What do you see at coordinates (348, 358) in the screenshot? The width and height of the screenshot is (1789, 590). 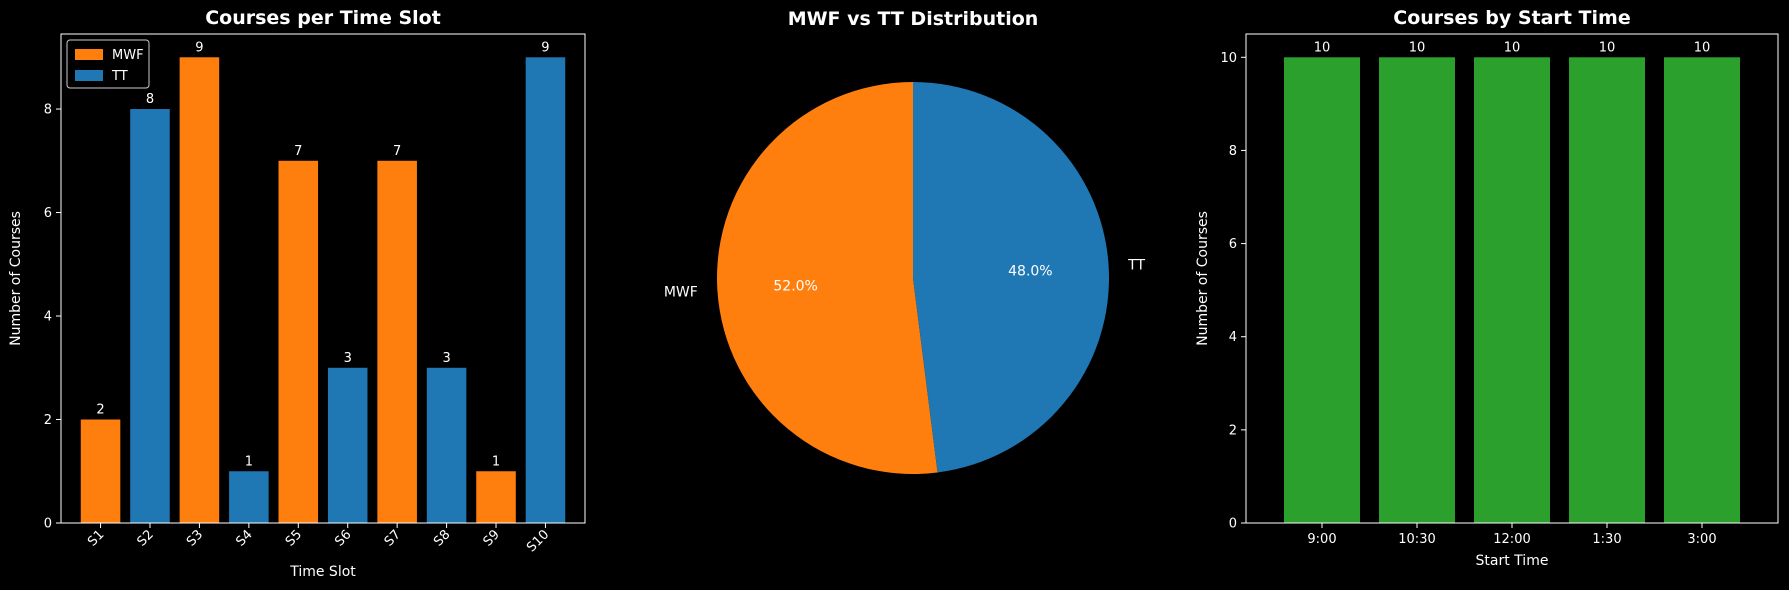 I see `data-label-s6: 3` at bounding box center [348, 358].